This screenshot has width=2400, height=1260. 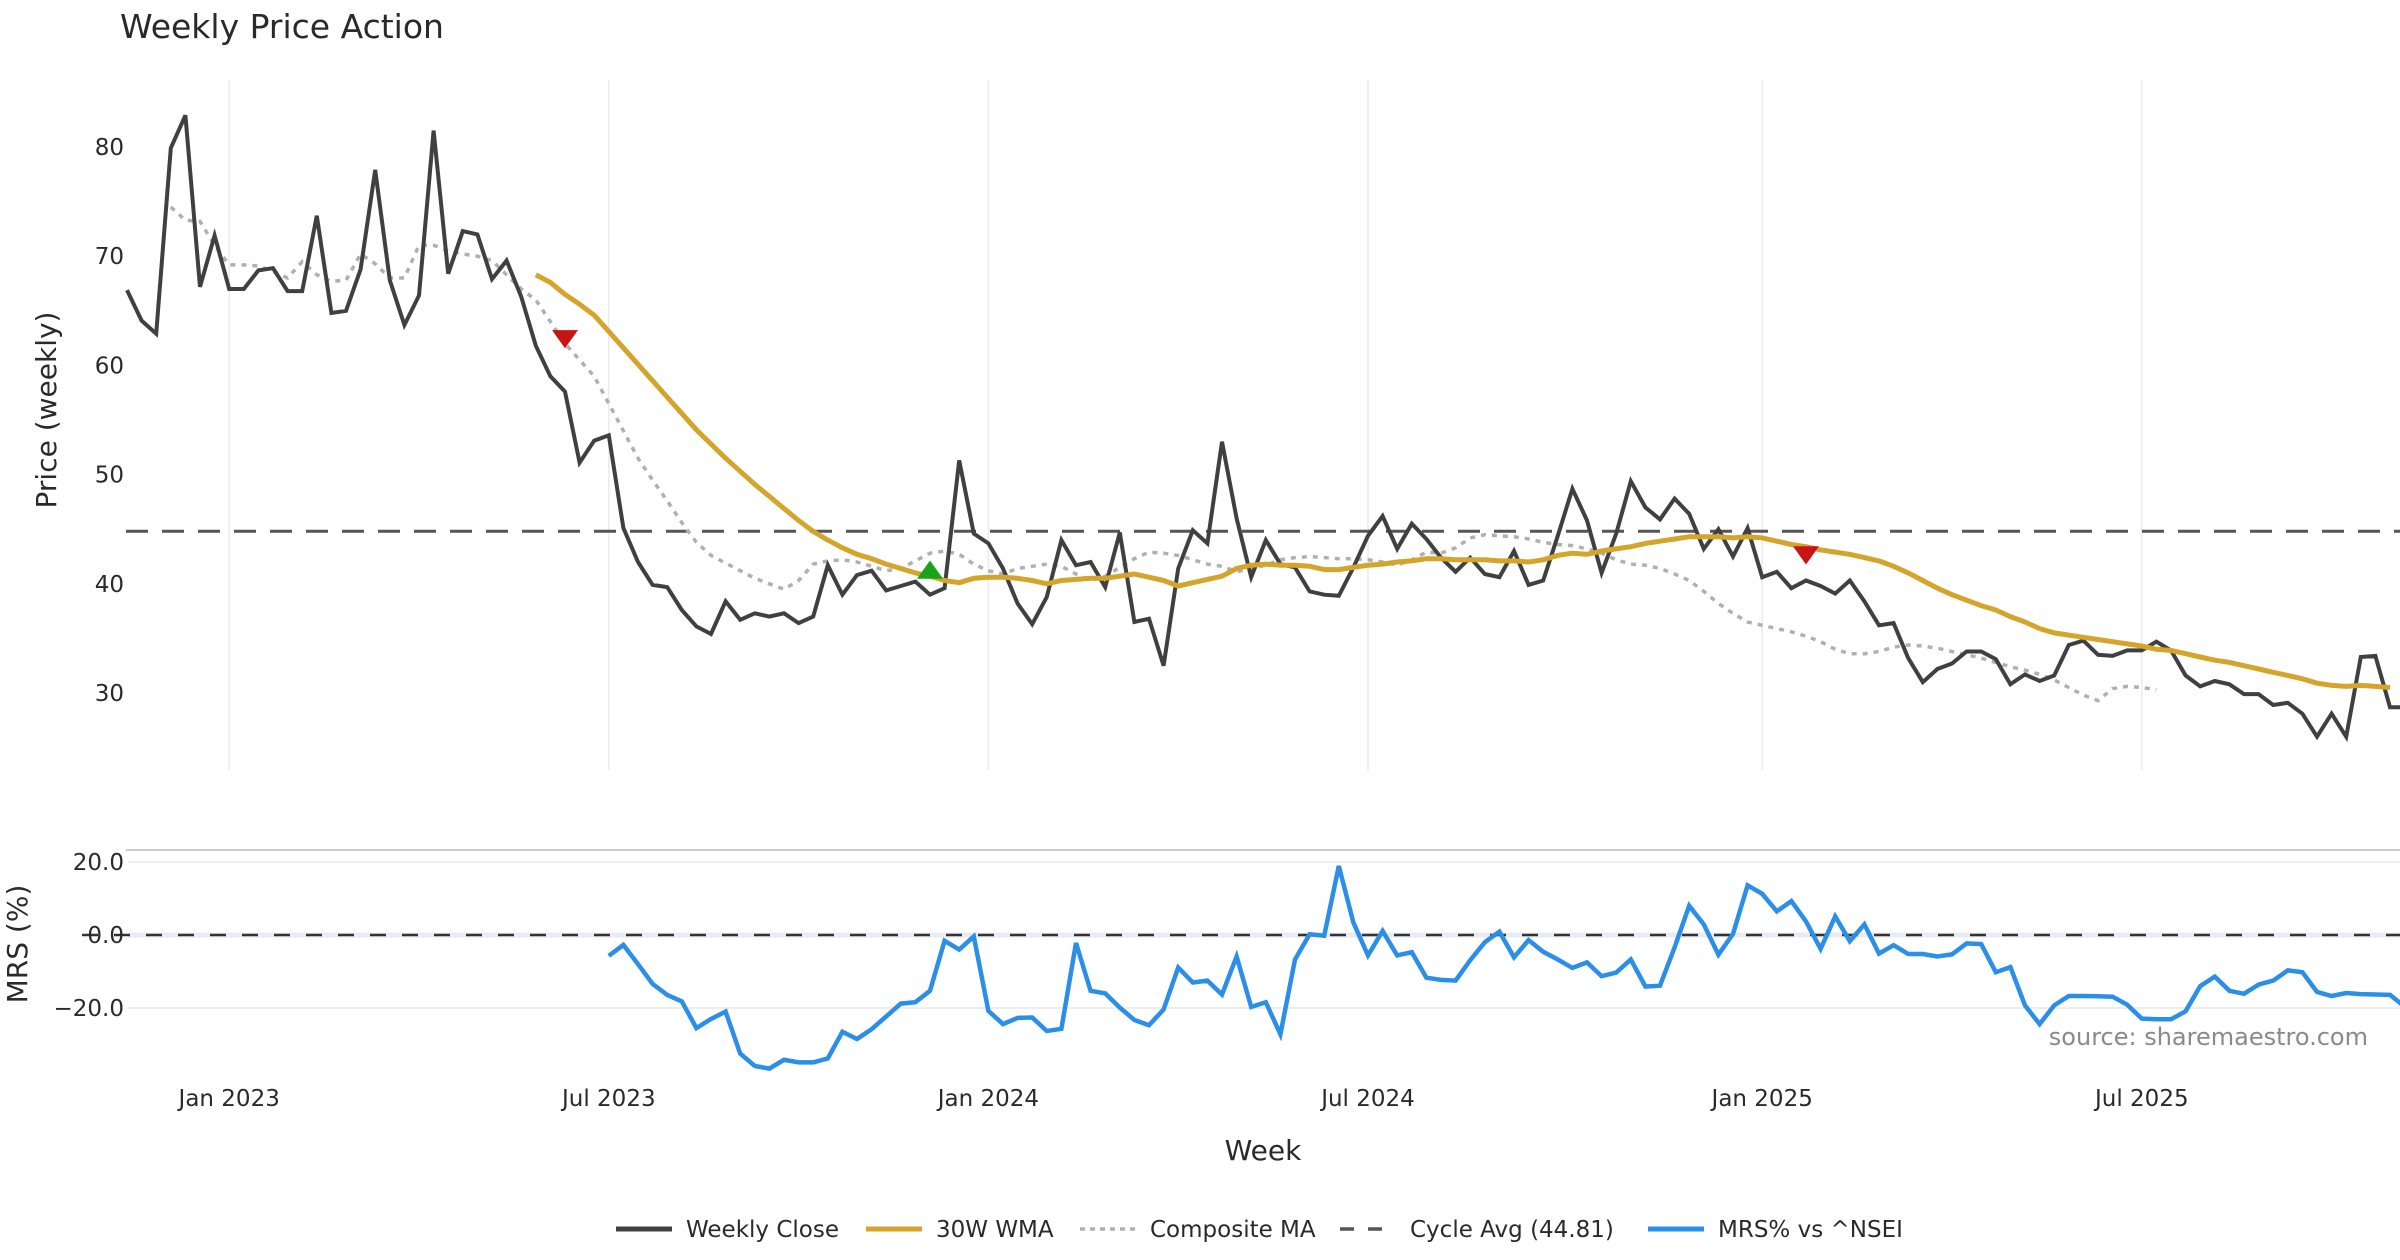 I want to click on x-axis-label: Week, so click(x=1263, y=1150).